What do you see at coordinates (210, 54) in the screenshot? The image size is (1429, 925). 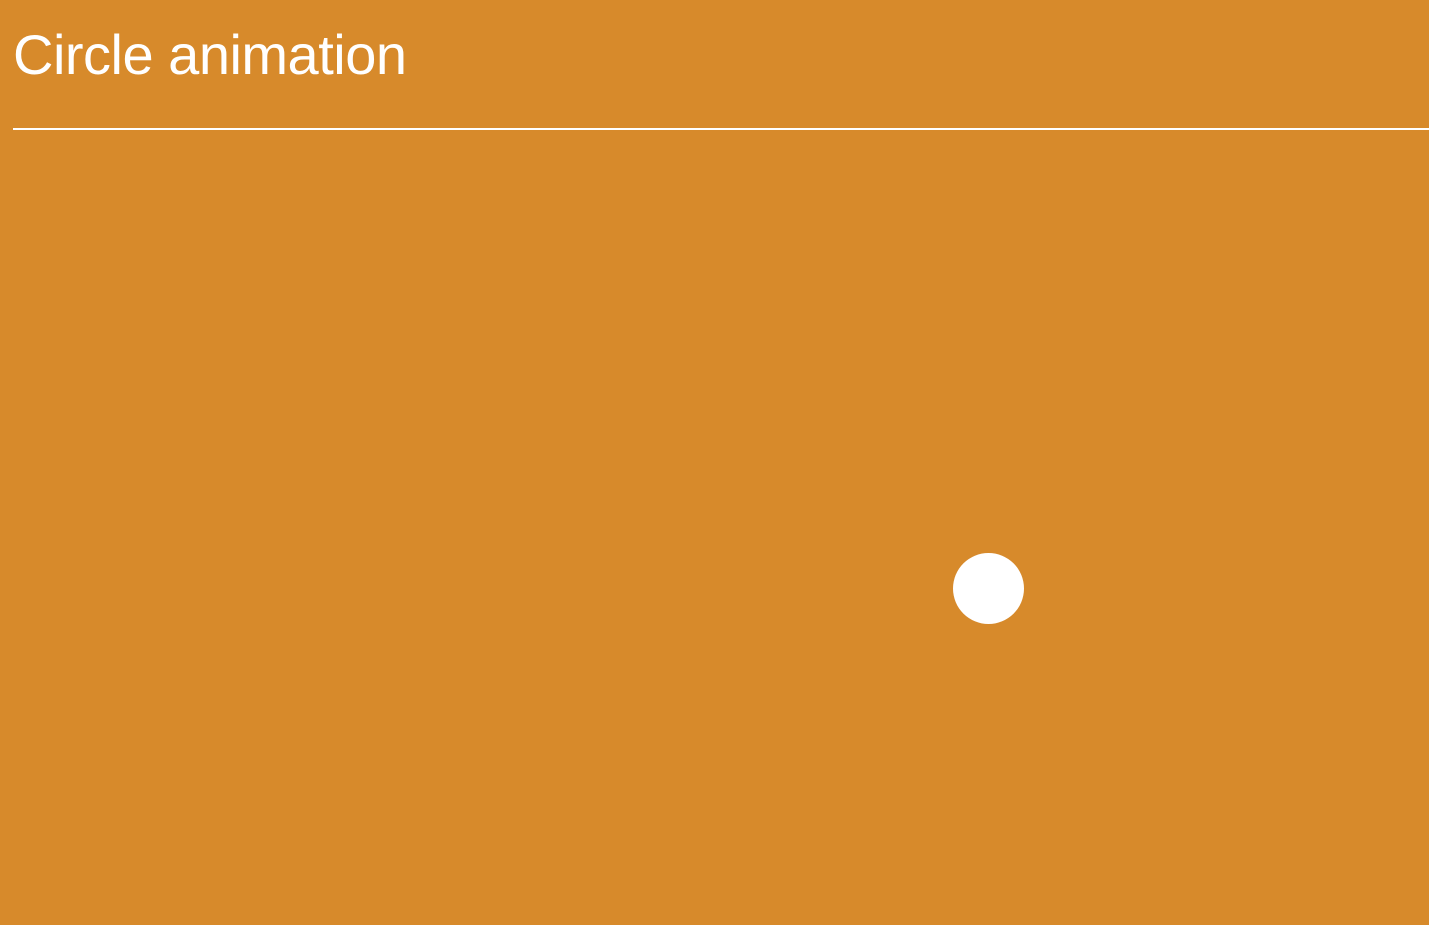 I see `page-title: Circle animation` at bounding box center [210, 54].